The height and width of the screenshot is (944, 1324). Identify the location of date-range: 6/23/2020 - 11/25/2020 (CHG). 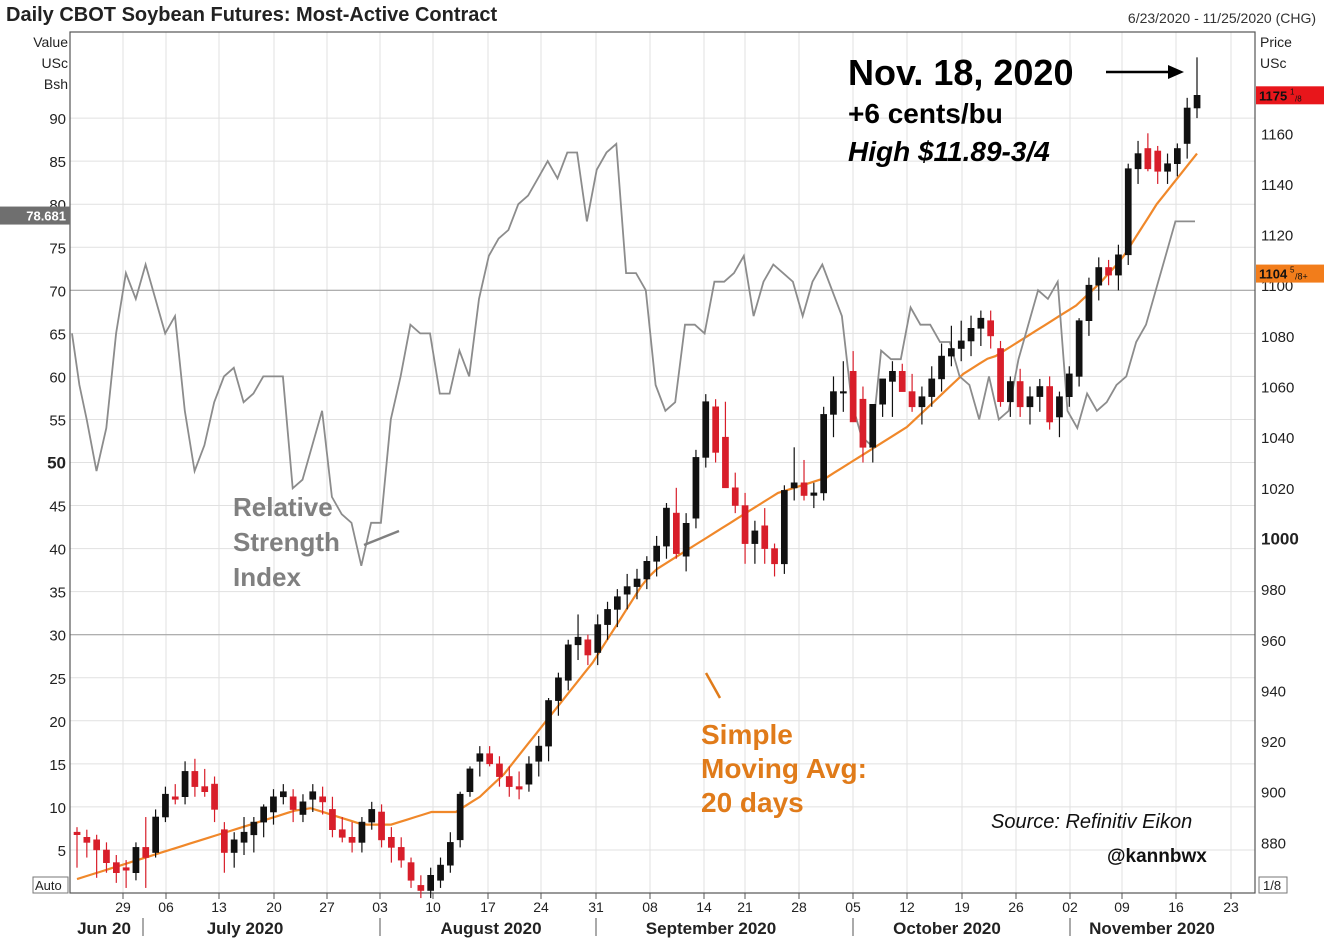
(1221, 18).